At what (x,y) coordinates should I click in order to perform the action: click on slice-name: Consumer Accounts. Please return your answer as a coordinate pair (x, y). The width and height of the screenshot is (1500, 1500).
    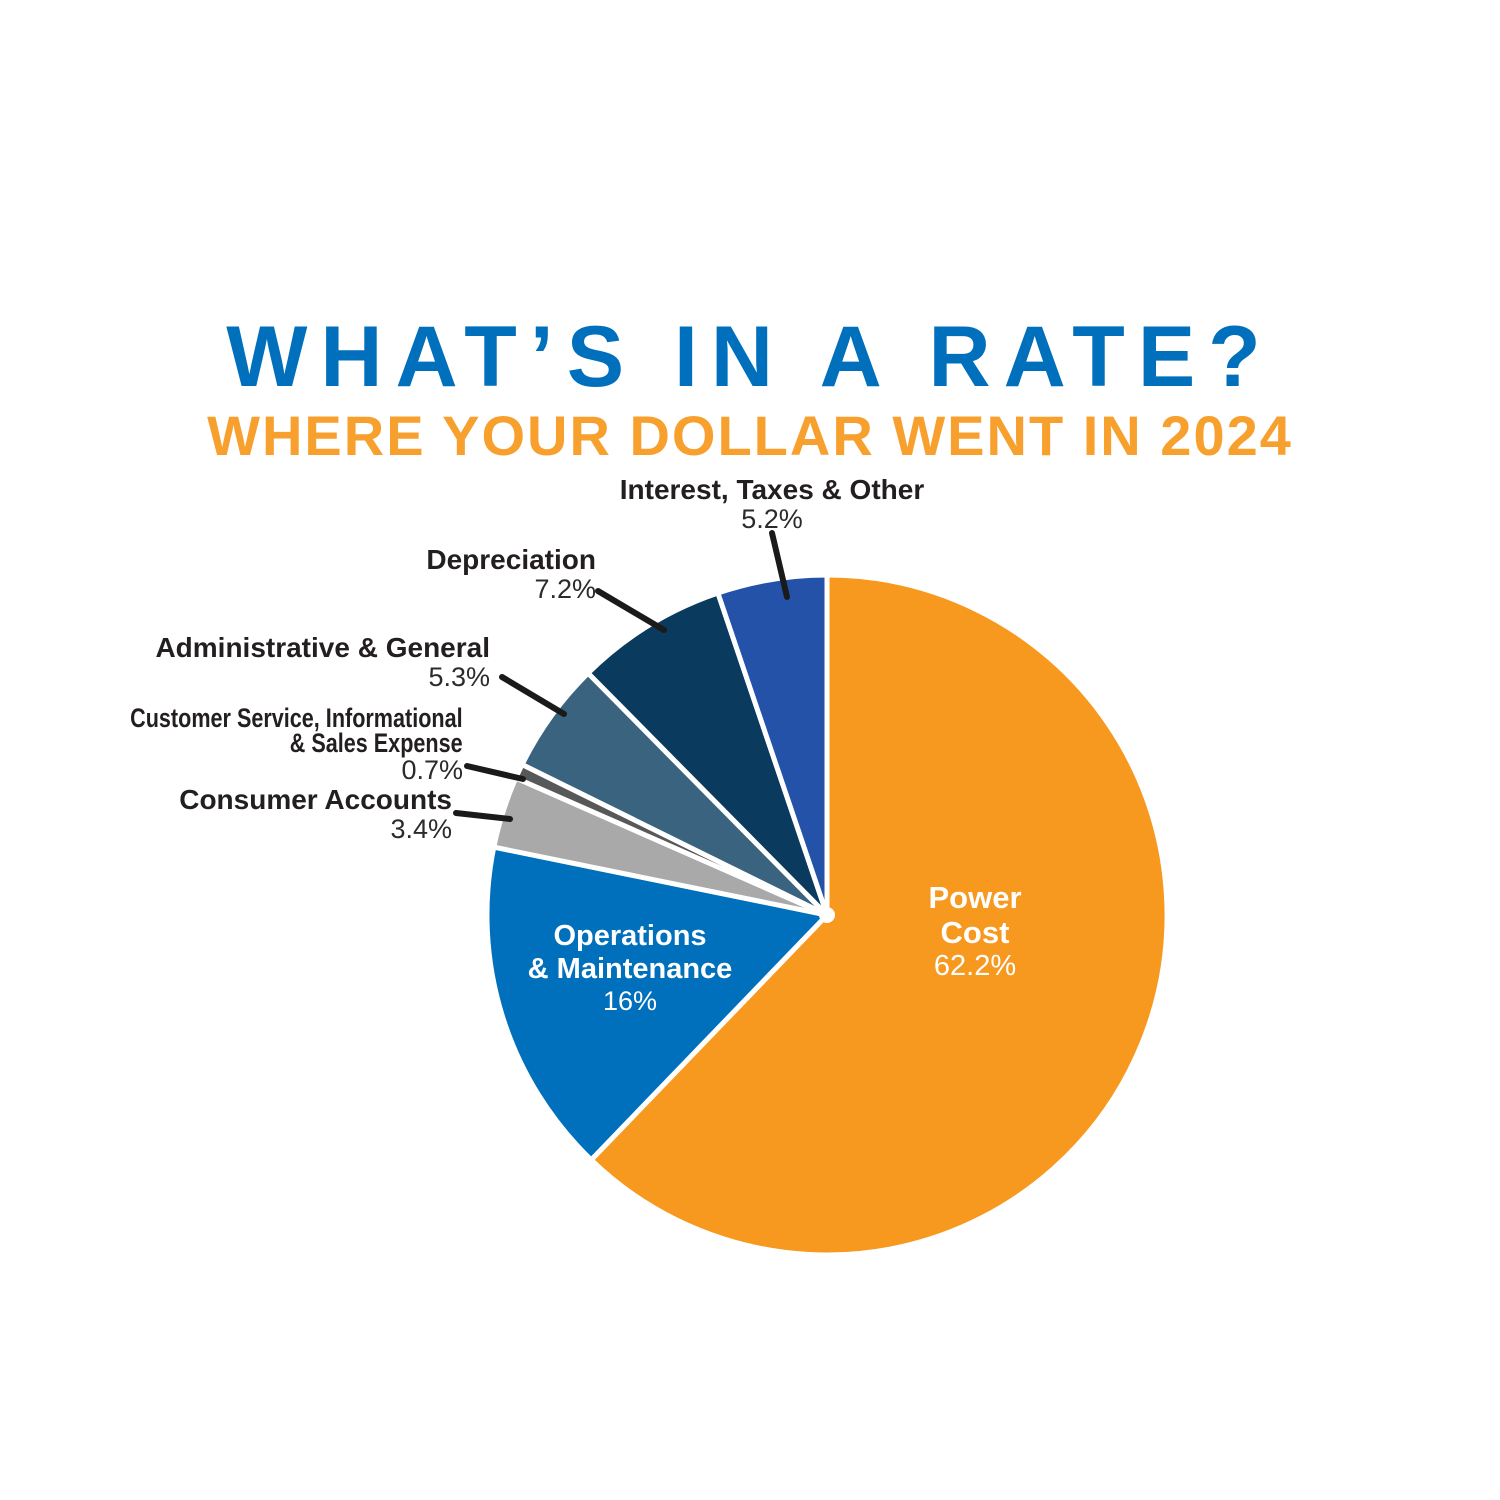
    Looking at the image, I should click on (315, 799).